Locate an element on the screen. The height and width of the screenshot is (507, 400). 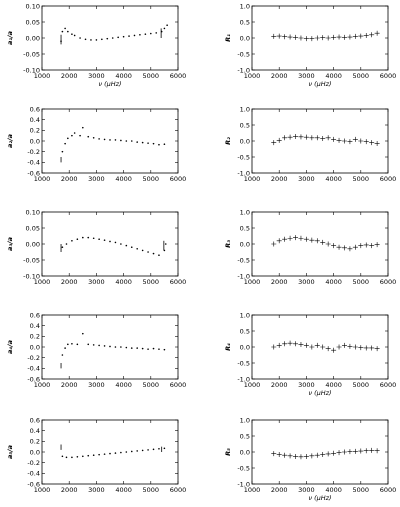
y-tick-label: 0.2 is located at coordinates (35, 337).